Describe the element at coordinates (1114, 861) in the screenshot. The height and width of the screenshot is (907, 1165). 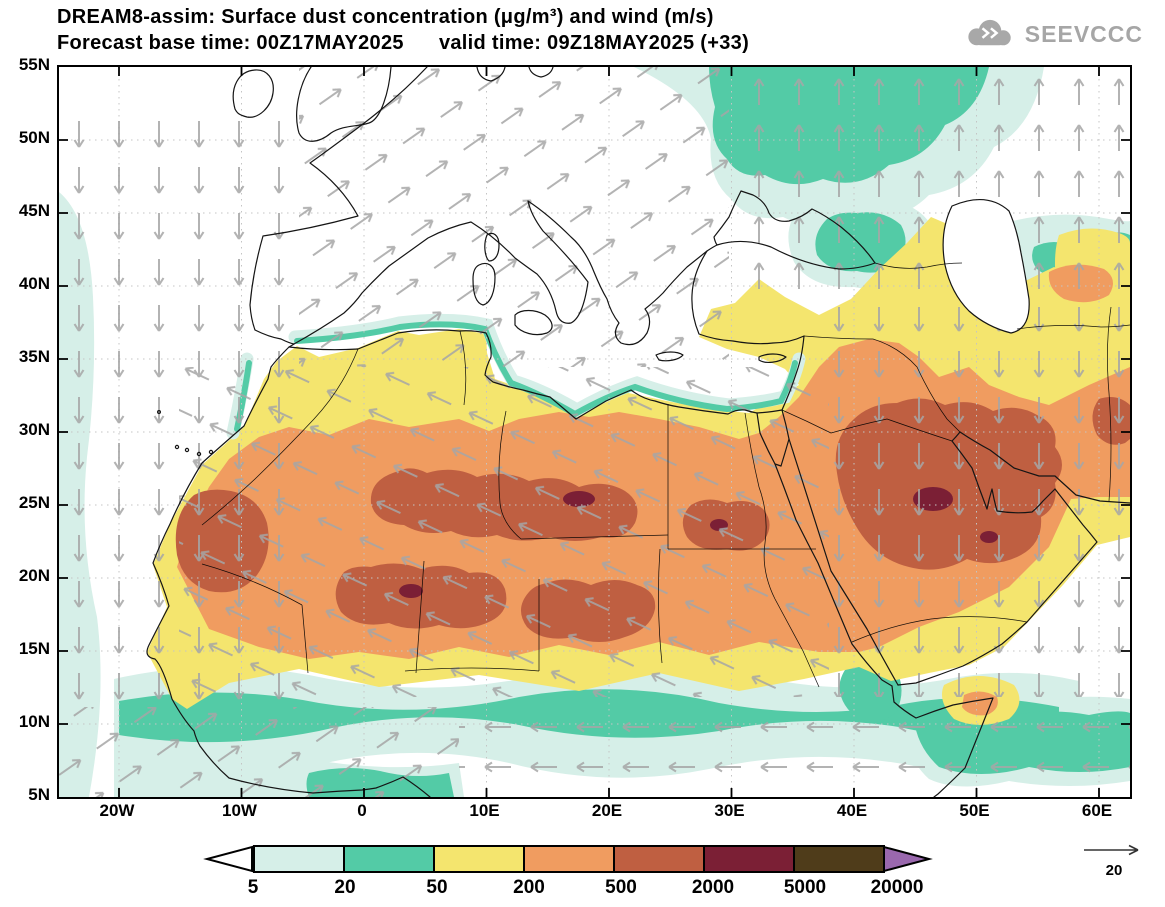
I see `wind-reference: 20` at that location.